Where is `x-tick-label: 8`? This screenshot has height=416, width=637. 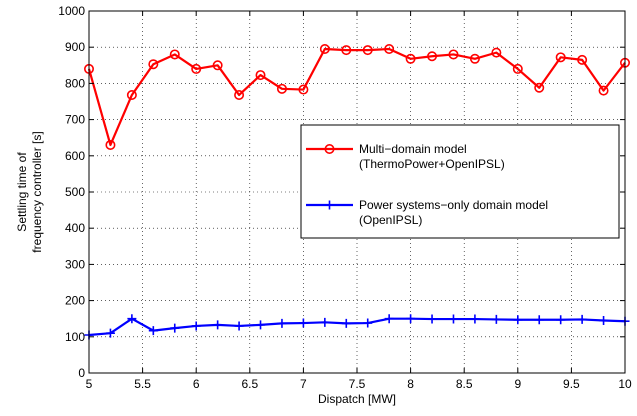 x-tick-label: 8 is located at coordinates (410, 384).